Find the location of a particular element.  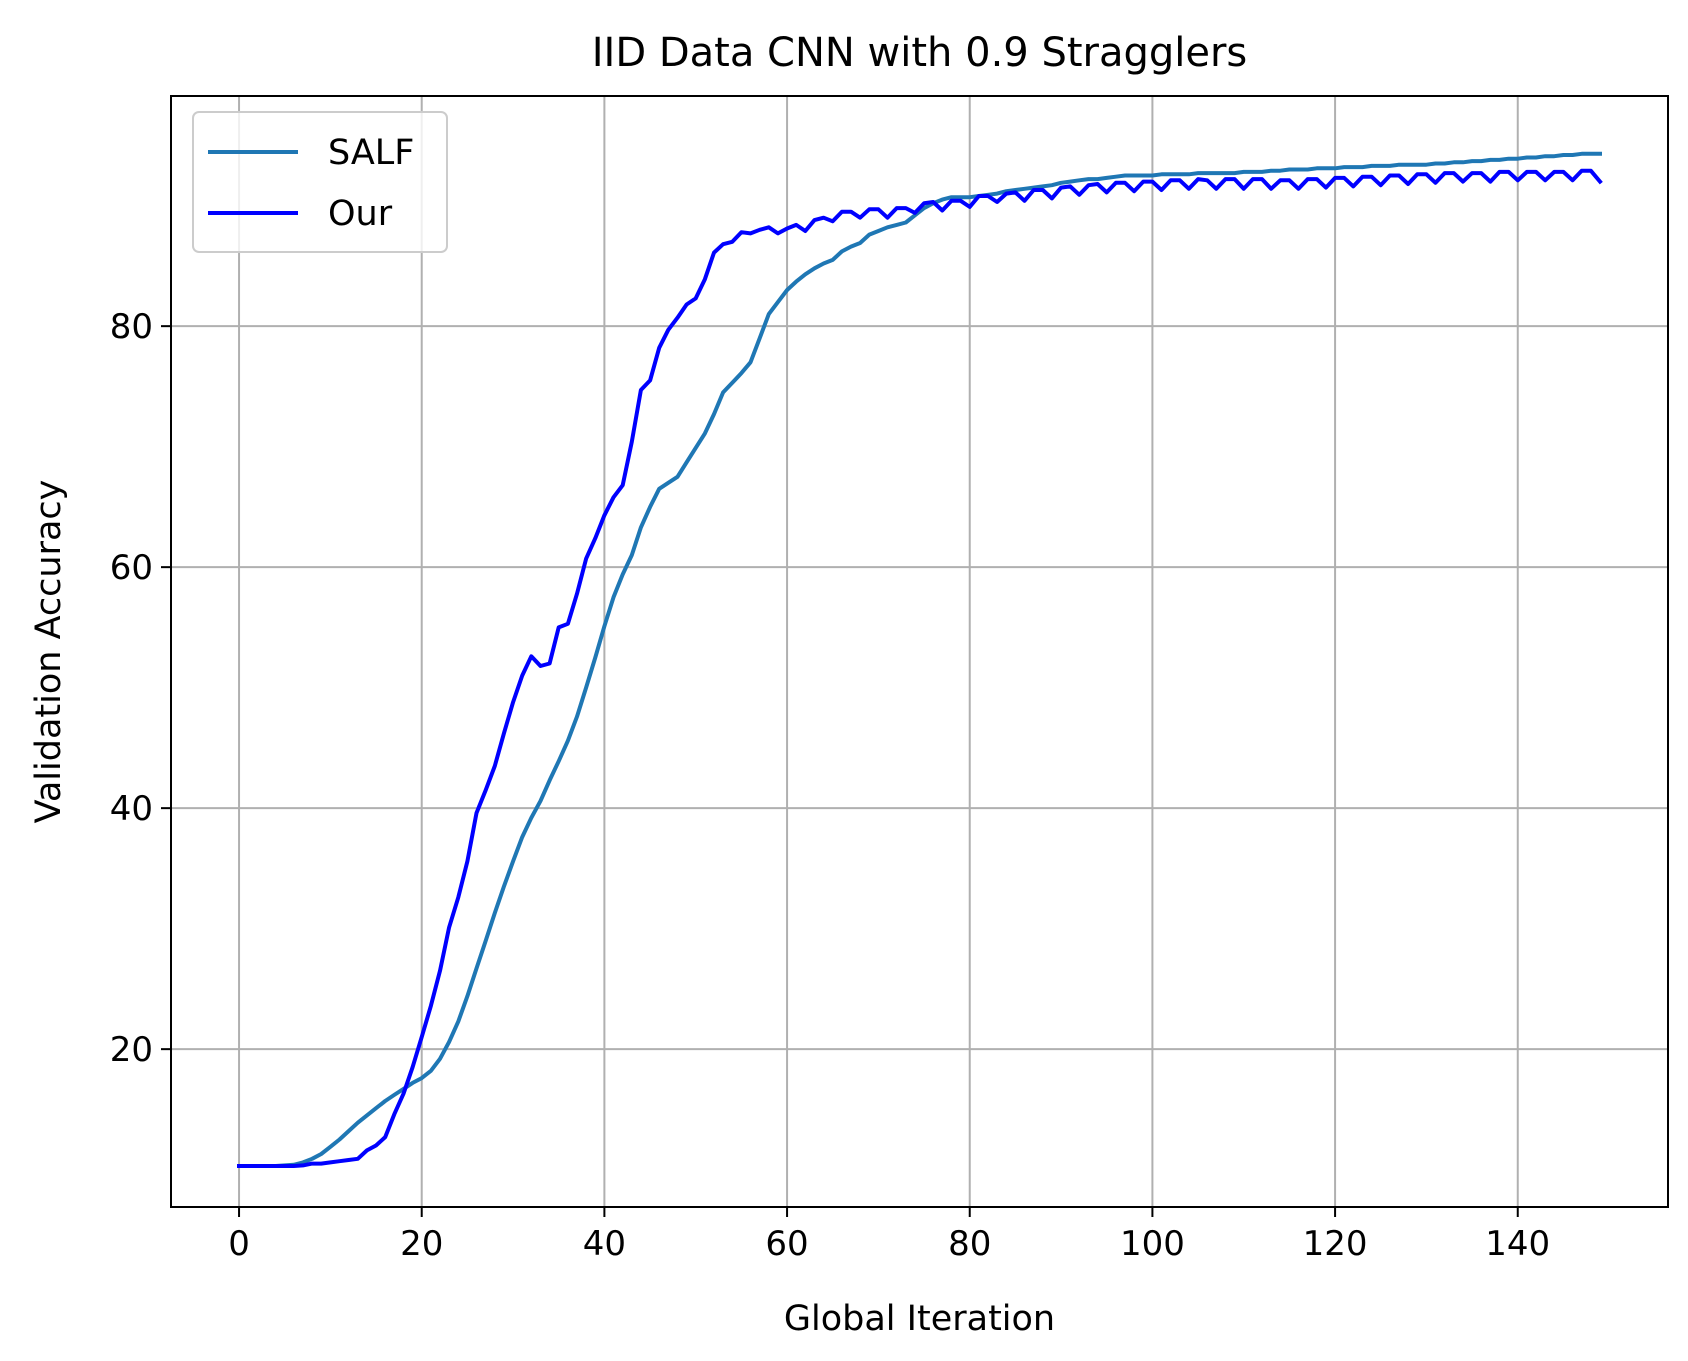

y-tick-label: 60 is located at coordinates (131, 568).